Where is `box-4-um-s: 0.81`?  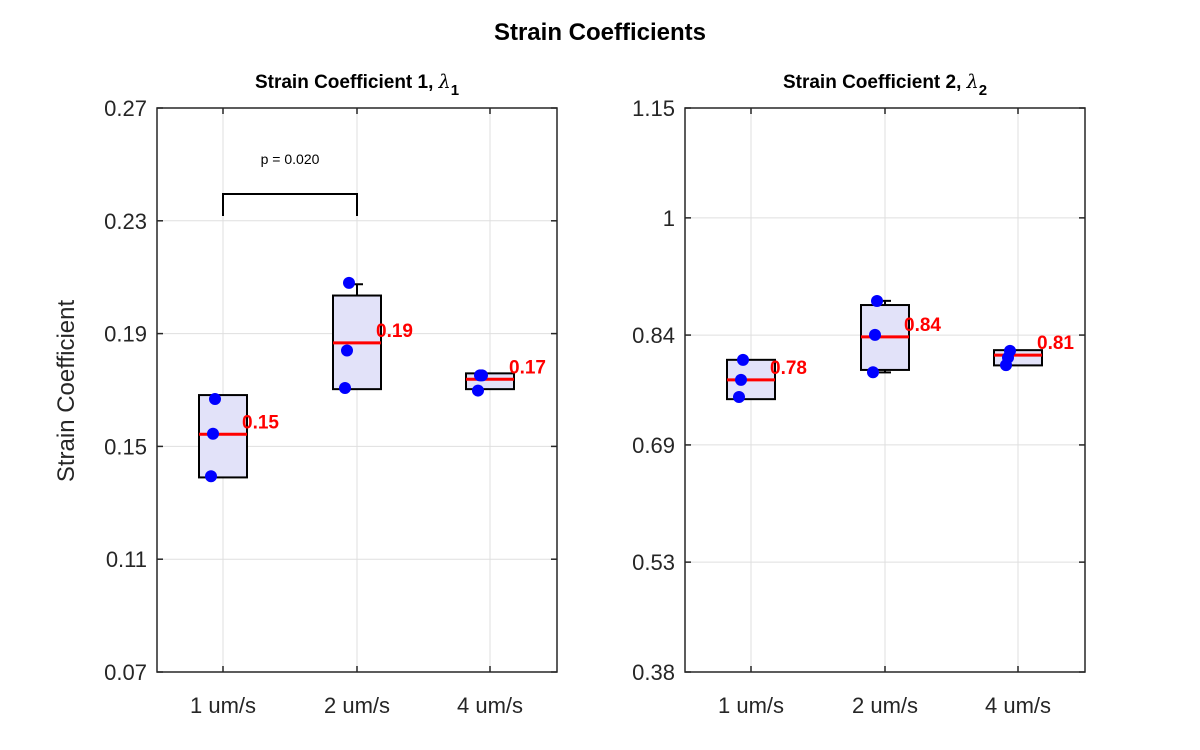
box-4-um-s: 0.81 is located at coordinates (1033, 352).